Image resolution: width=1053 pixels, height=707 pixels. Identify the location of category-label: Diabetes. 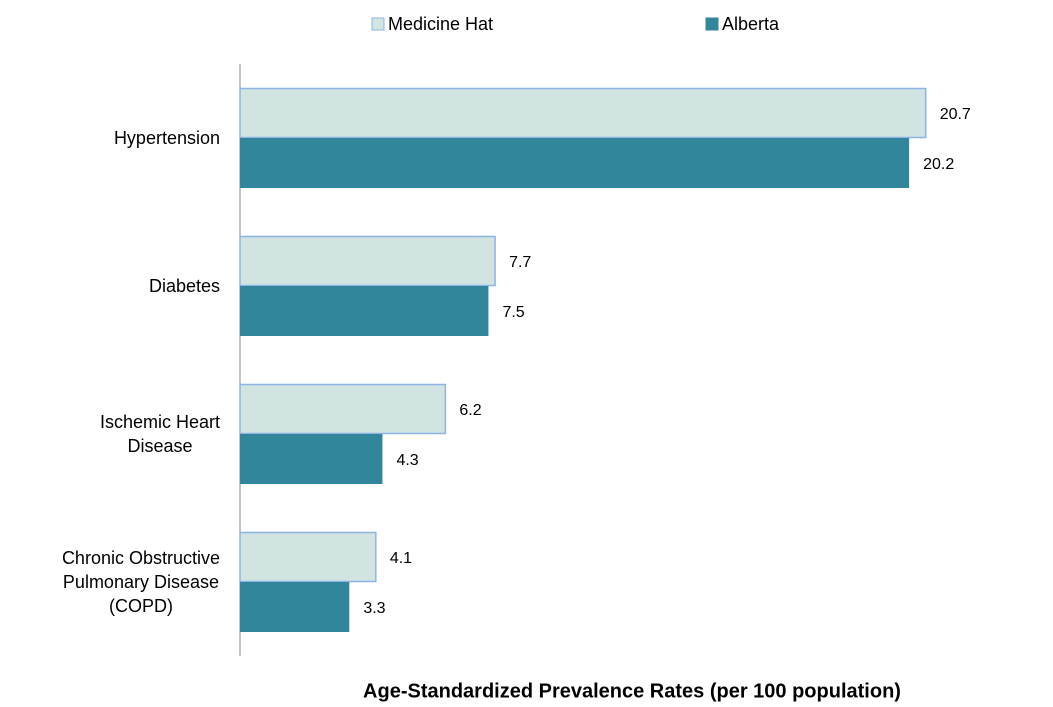
(184, 286).